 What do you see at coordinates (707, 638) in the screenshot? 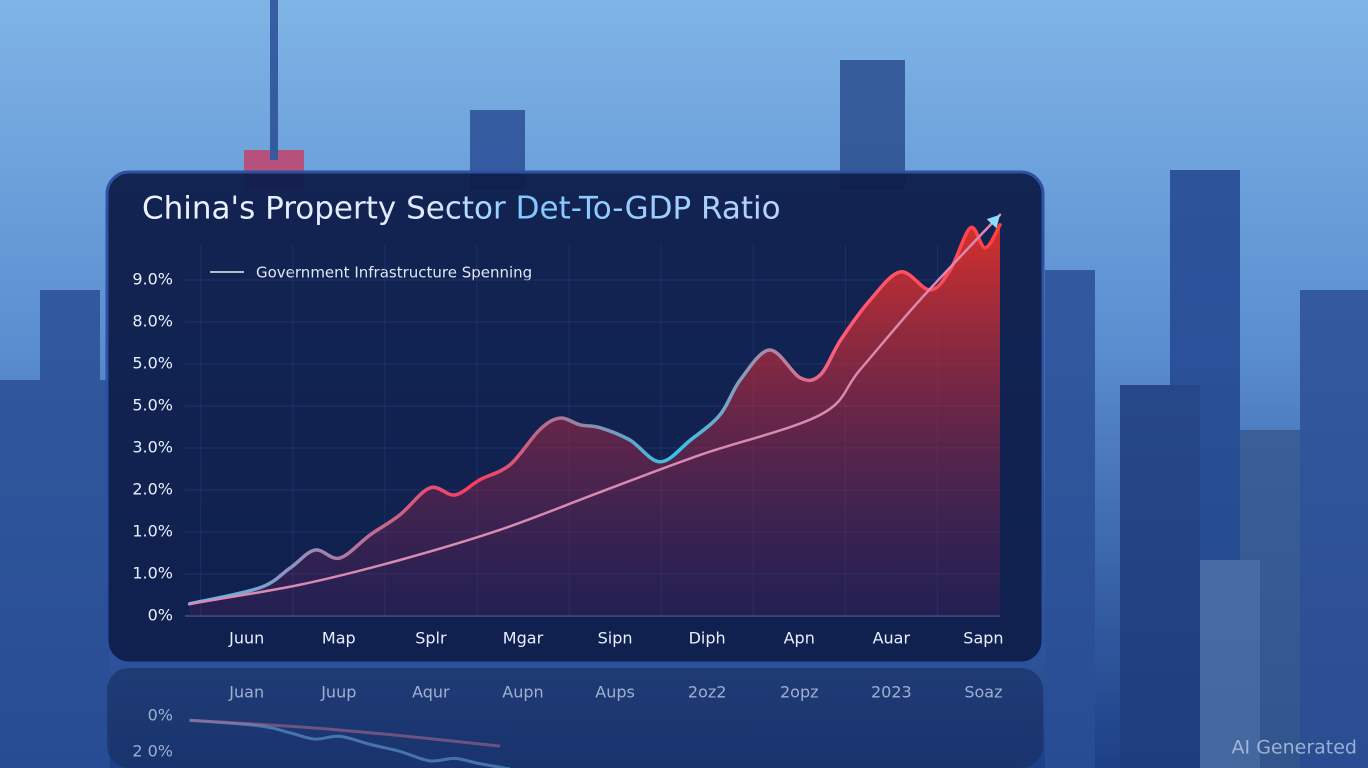
I see `x-tick-label: Diph` at bounding box center [707, 638].